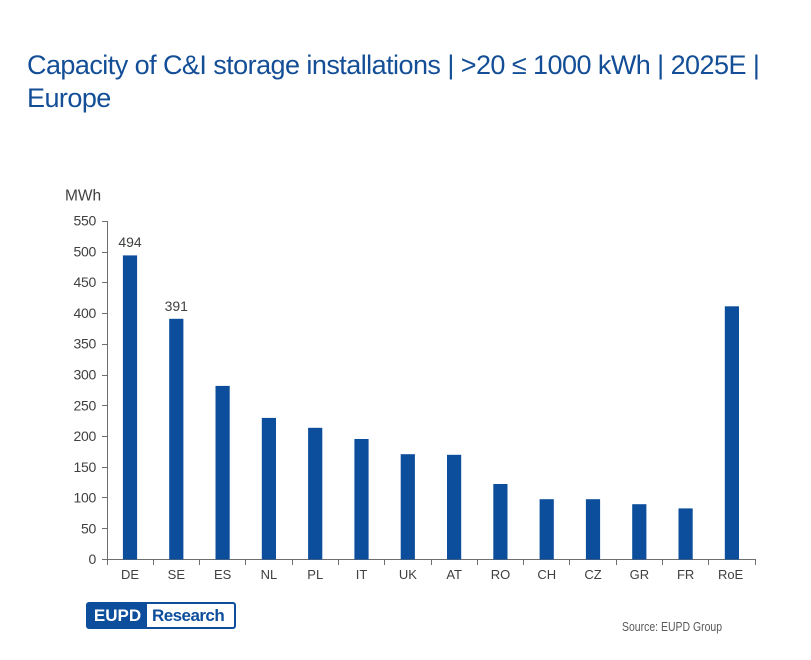  What do you see at coordinates (362, 574) in the screenshot?
I see `svg-text: IT` at bounding box center [362, 574].